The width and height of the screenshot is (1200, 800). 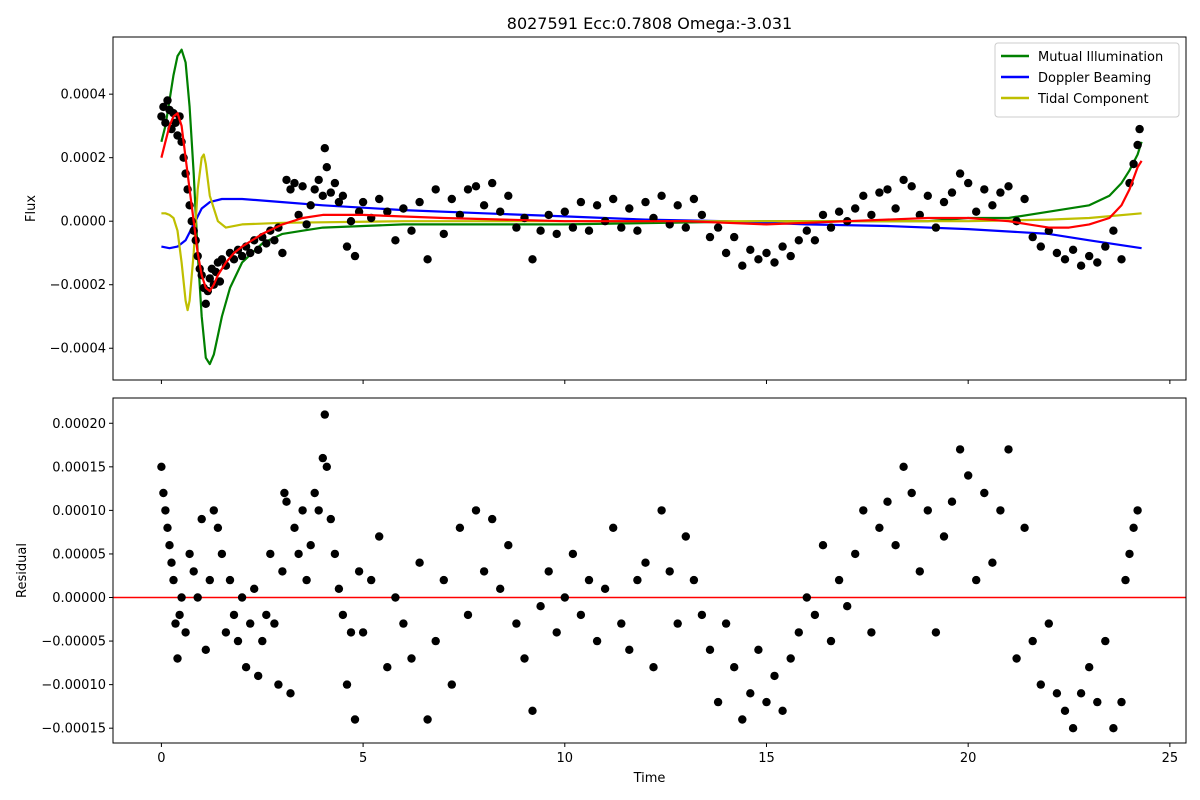 I want to click on residual-y-tick-label: −0.00005, so click(x=73, y=642).